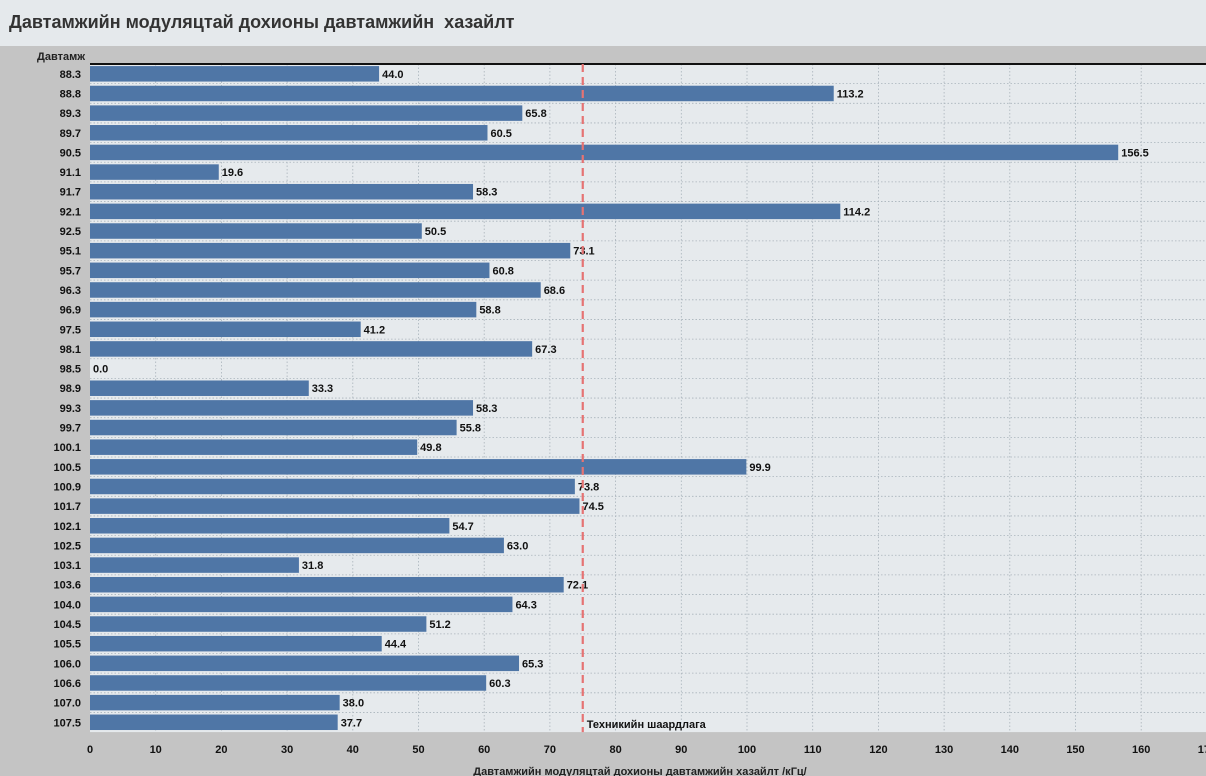 This screenshot has height=776, width=1206. What do you see at coordinates (418, 467) in the screenshot?
I see `bar-100.5` at bounding box center [418, 467].